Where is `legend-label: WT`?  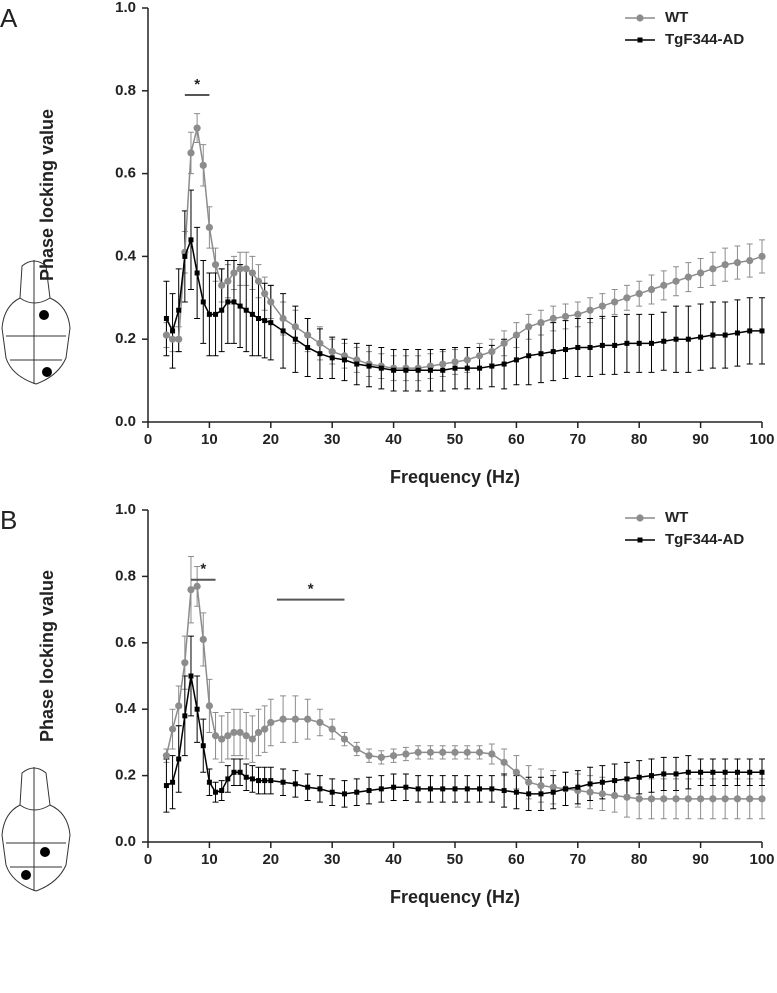
legend-label: WT is located at coordinates (676, 517).